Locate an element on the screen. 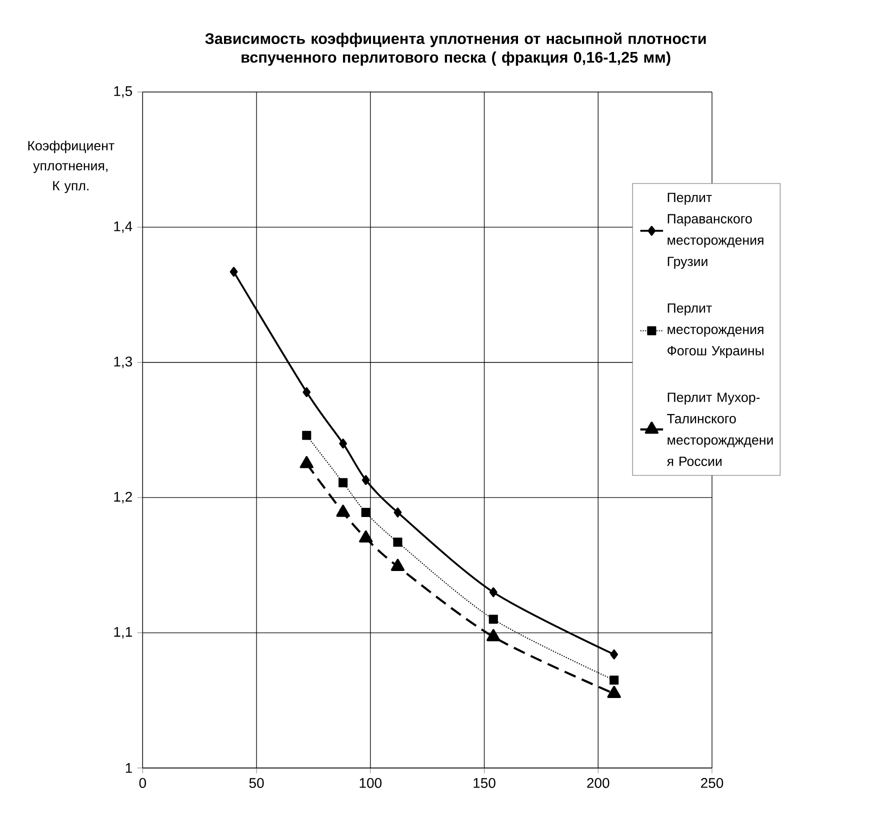  legend-label: Перлит месторождения Фогош Украины is located at coordinates (716, 330).